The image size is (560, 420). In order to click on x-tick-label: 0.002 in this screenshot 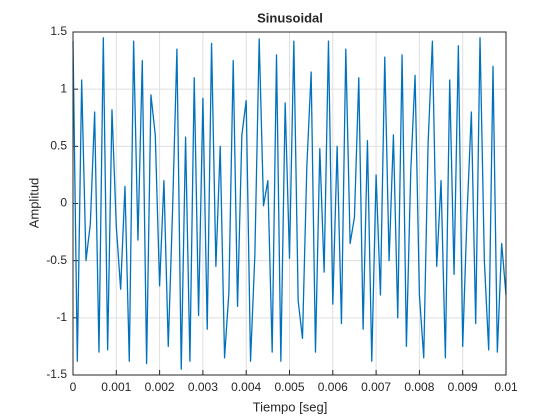, I will do `click(160, 387)`.